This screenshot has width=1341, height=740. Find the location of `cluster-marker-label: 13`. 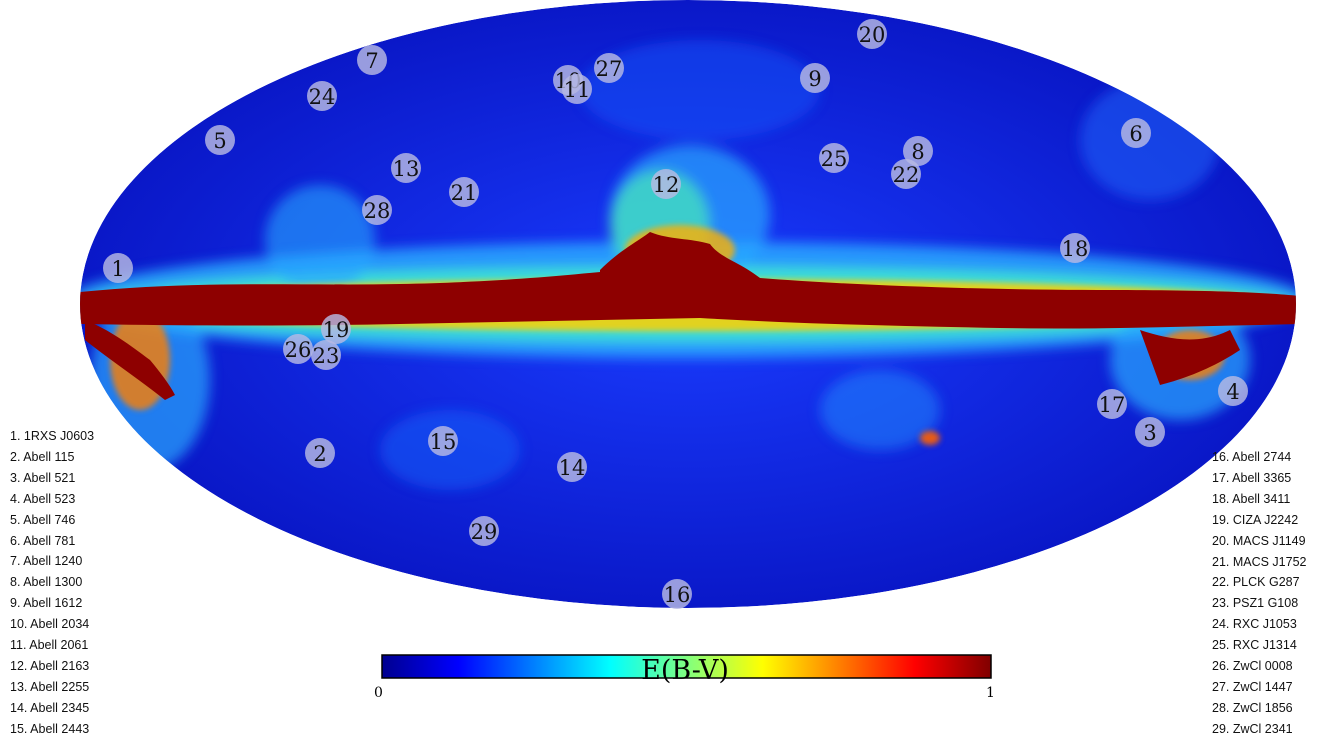

cluster-marker-label: 13 is located at coordinates (406, 169).